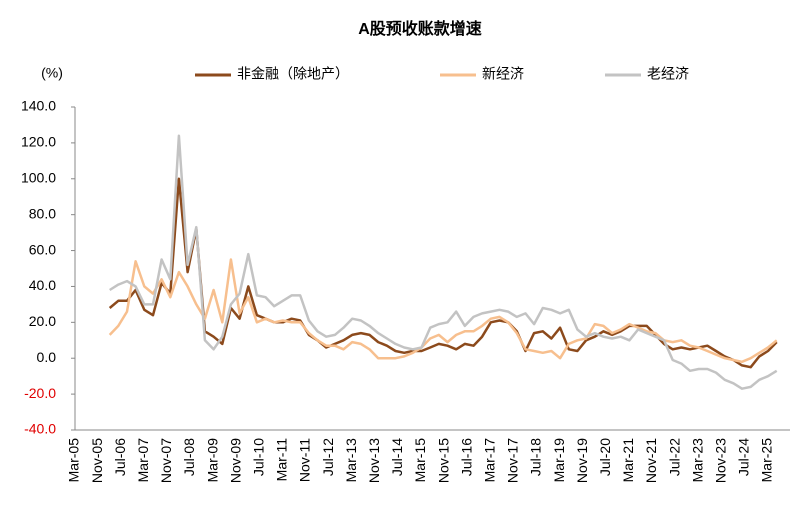 This screenshot has width=809, height=505. Describe the element at coordinates (559, 460) in the screenshot. I see `x-tick-label: Mar-19` at that location.